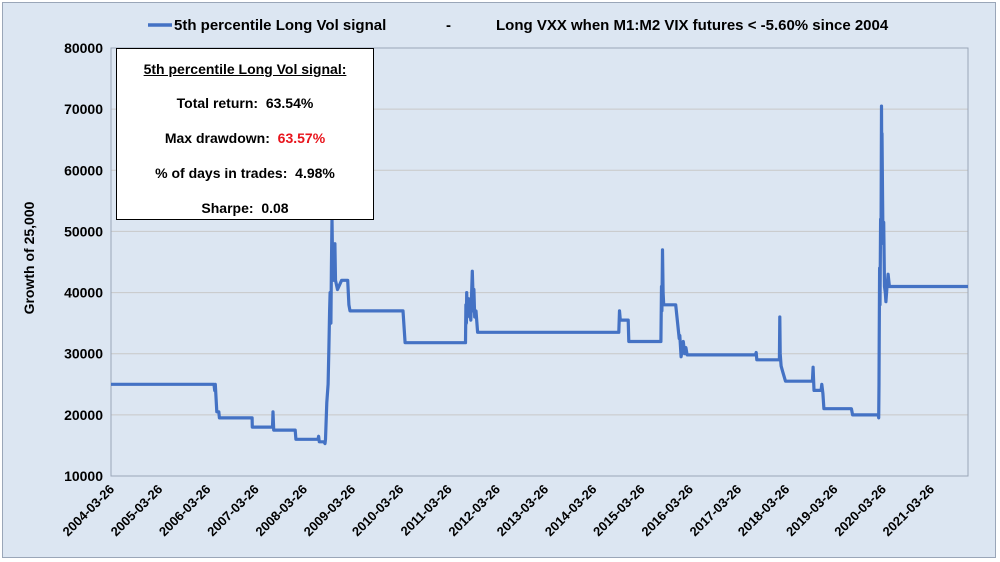  Describe the element at coordinates (83, 109) in the screenshot. I see `y-tick-label: 70000` at that location.